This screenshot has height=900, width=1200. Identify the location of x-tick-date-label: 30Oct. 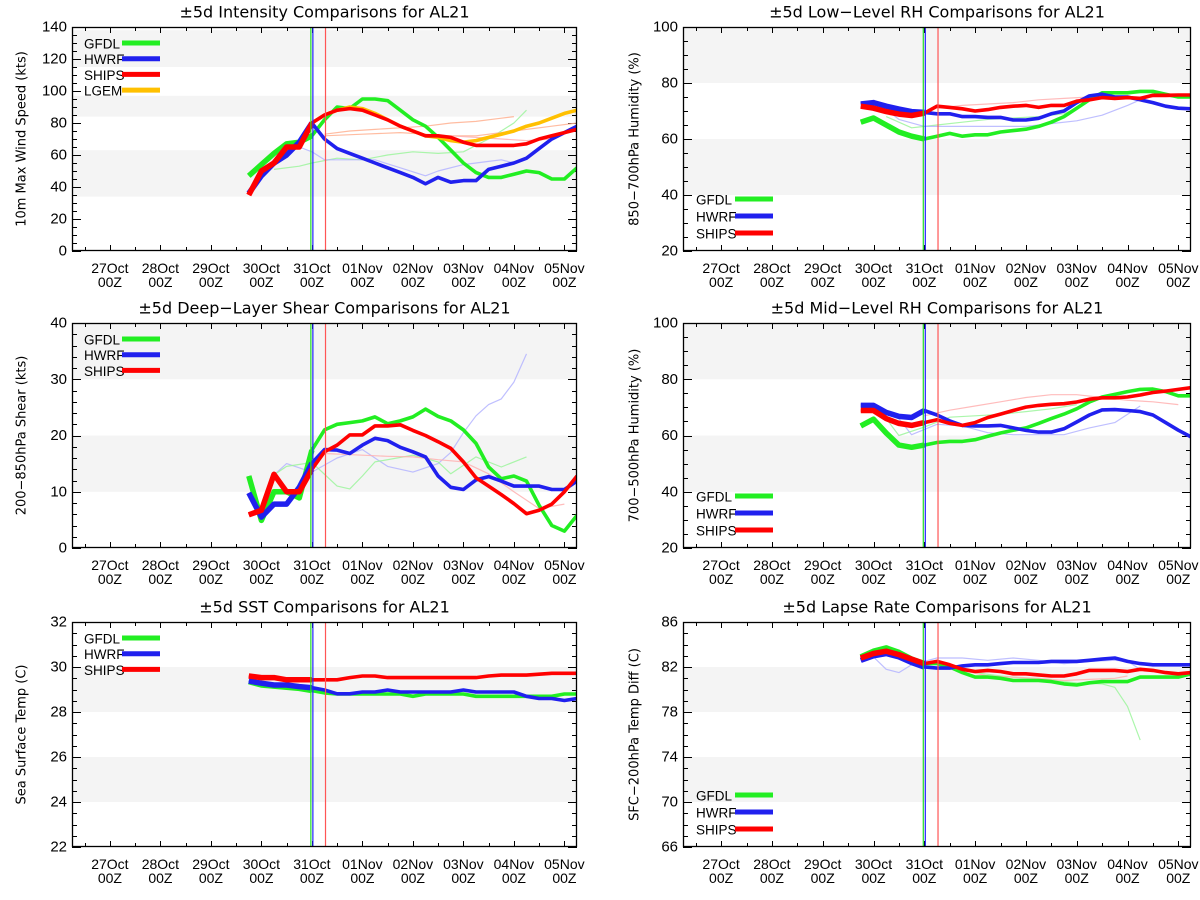
(261, 864).